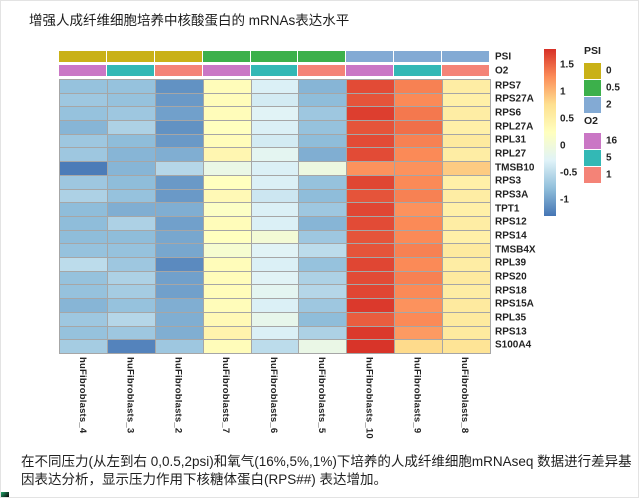 The height and width of the screenshot is (498, 639). I want to click on legend-entry-label: 16, so click(612, 141).